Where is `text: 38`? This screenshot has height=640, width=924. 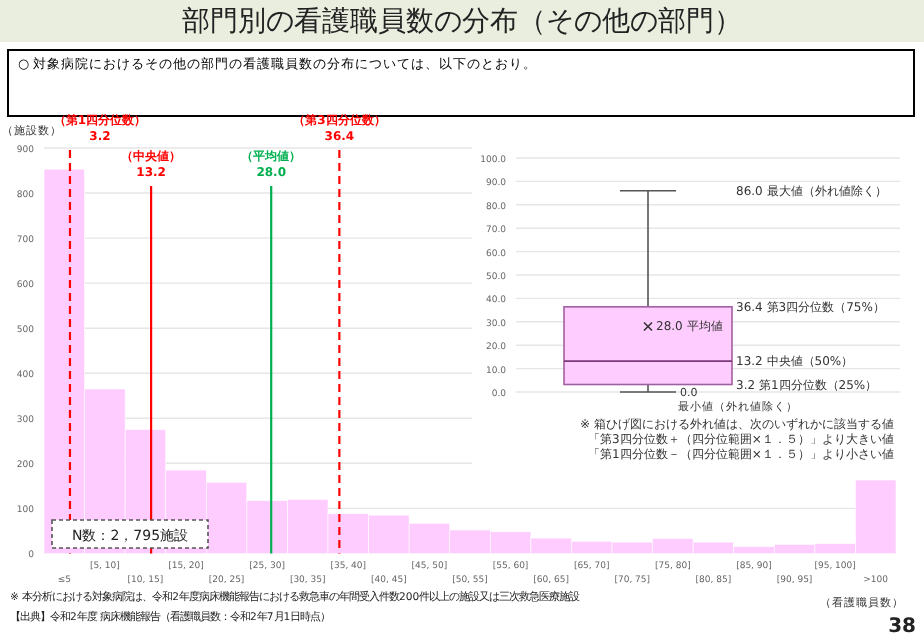 text: 38 is located at coordinates (902, 627).